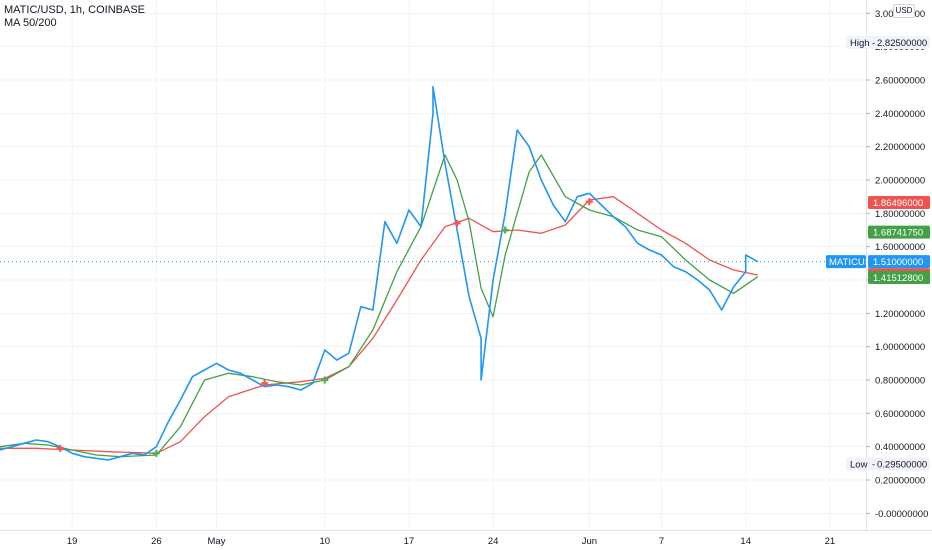  I want to click on price-tag-text: 1.41512800, so click(898, 278).